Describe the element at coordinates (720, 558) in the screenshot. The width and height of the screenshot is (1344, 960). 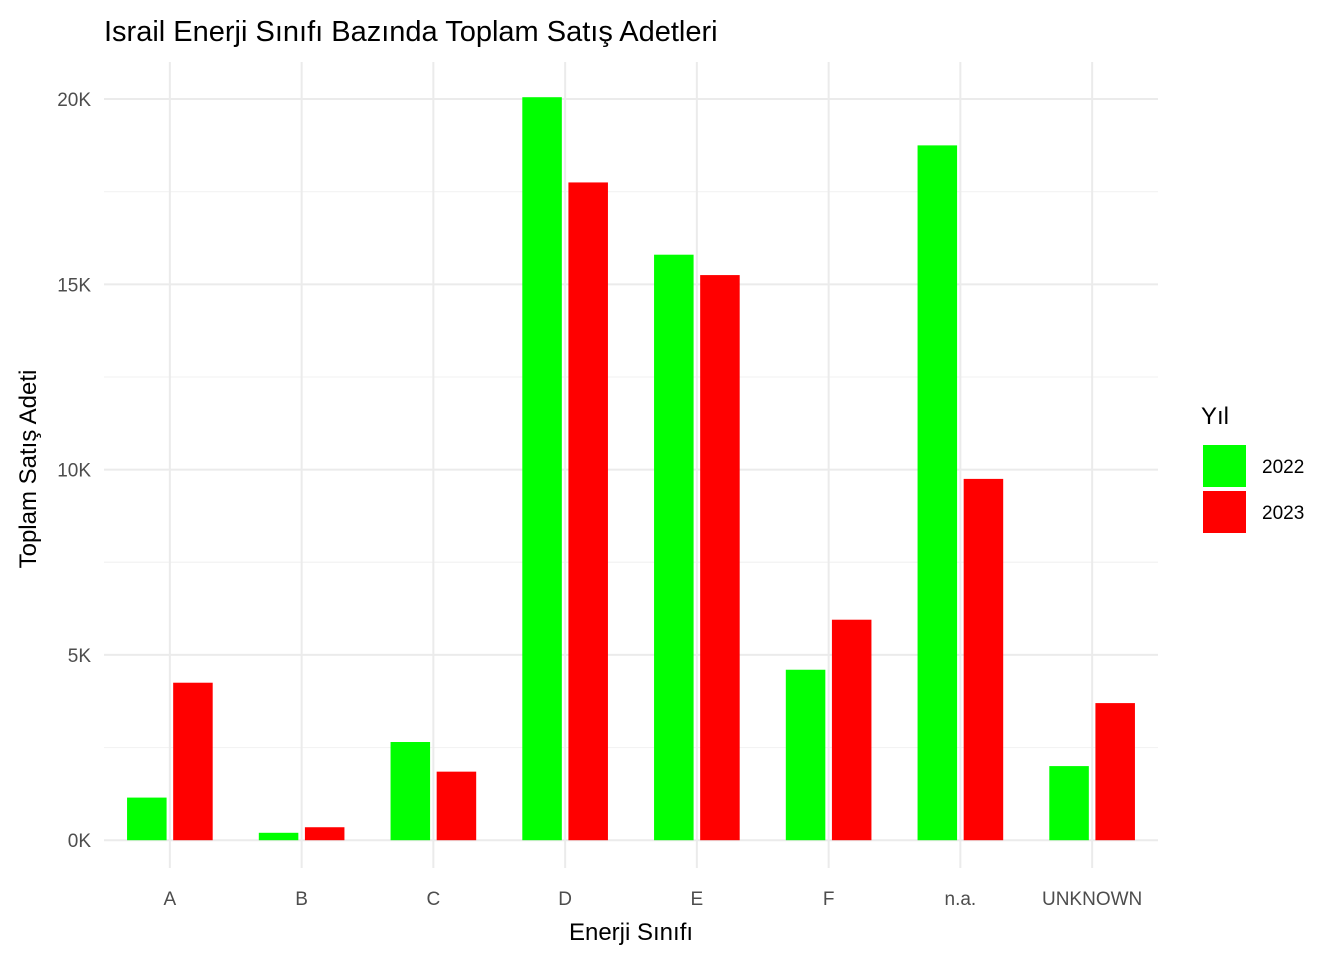
I see `bar-2023-e` at that location.